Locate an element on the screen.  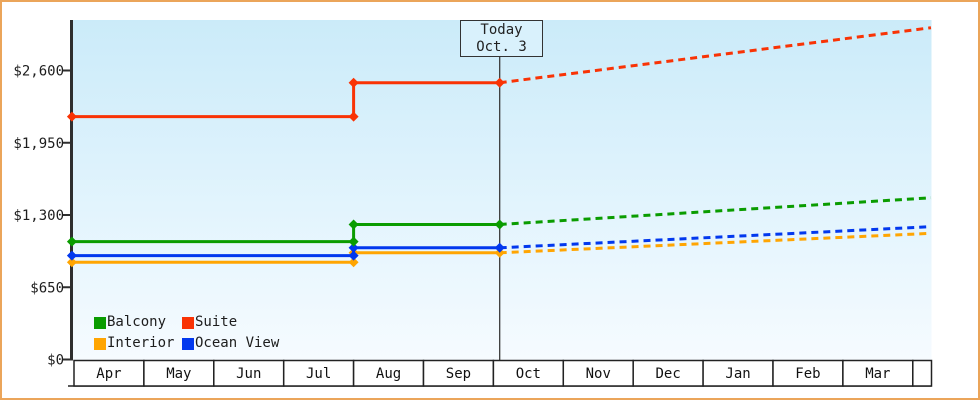
y-tick-label: $2,600 is located at coordinates (38, 72).